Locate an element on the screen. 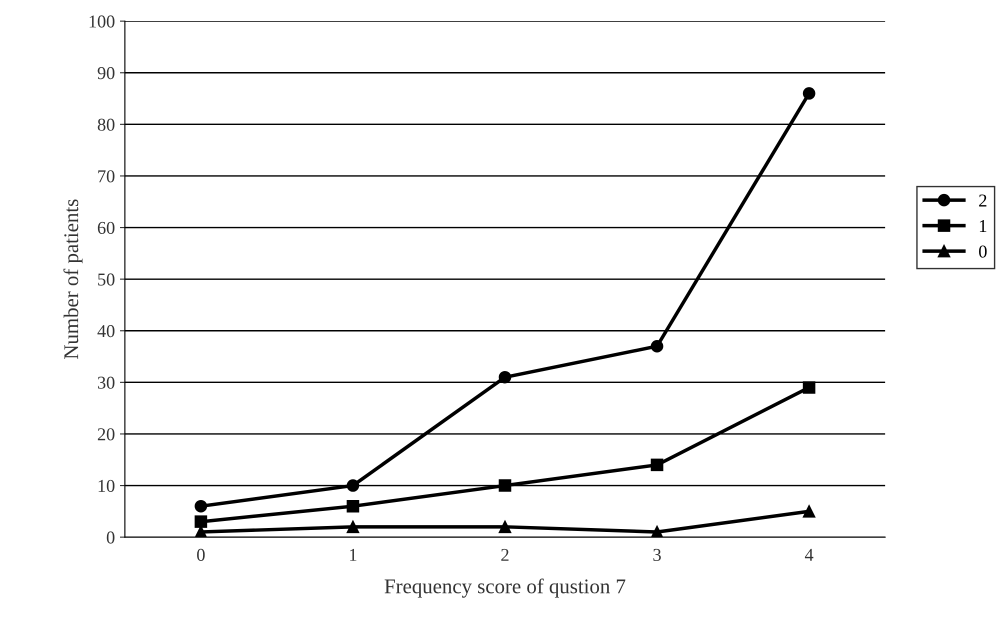 The height and width of the screenshot is (641, 999). y-tick-label: 30 is located at coordinates (106, 382).